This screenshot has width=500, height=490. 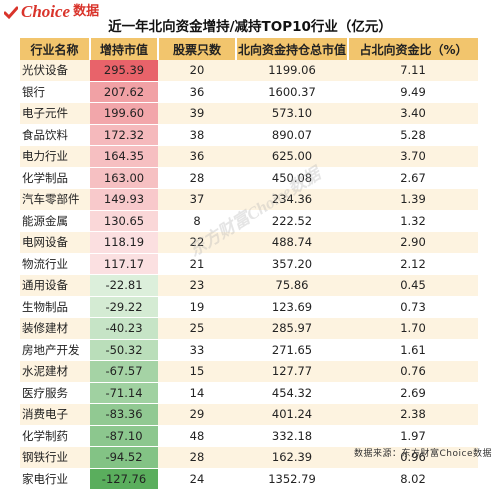 What do you see at coordinates (55, 264) in the screenshot?
I see `cell-industry: 物流行业` at bounding box center [55, 264].